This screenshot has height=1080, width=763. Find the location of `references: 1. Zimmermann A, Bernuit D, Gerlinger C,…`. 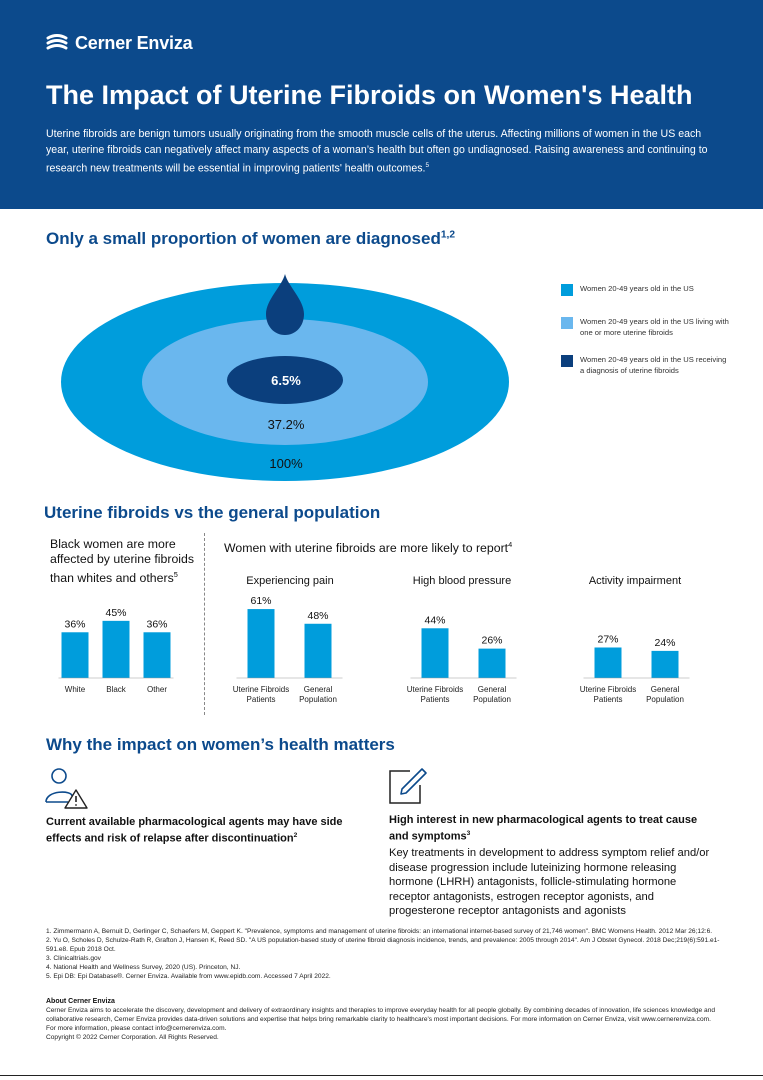

references: 1. Zimmermann A, Bernuit D, Gerlinger C,… is located at coordinates (386, 954).